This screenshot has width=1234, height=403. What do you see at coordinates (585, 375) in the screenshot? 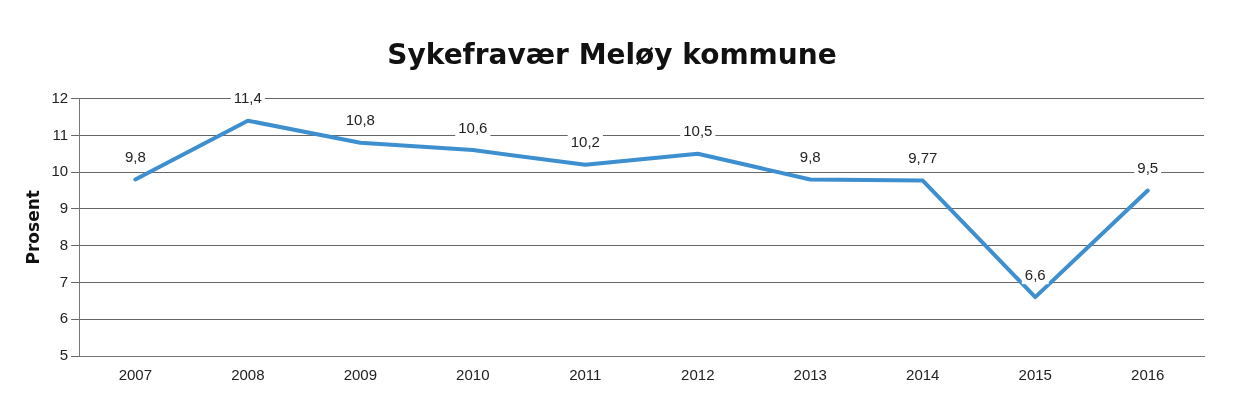
I see `x-tick-label: 2011` at bounding box center [585, 375].